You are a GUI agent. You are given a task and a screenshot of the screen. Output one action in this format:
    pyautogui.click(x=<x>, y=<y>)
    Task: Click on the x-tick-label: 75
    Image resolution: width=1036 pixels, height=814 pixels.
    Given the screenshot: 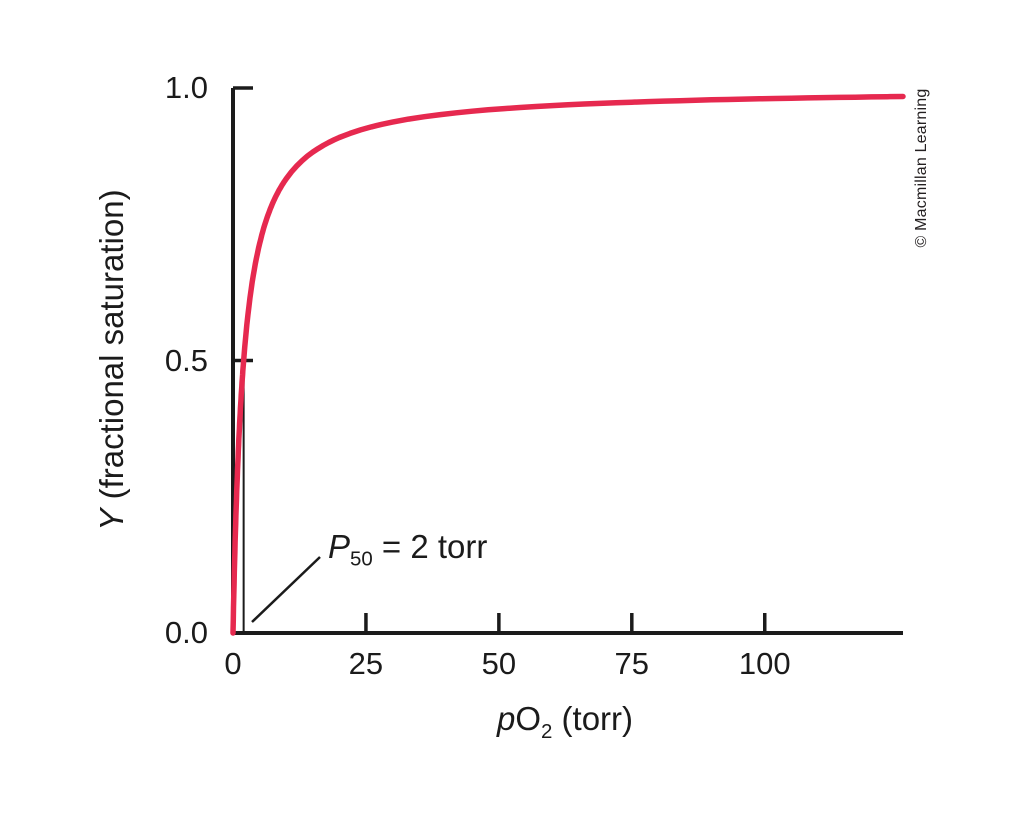 What is the action you would take?
    pyautogui.click(x=632, y=663)
    